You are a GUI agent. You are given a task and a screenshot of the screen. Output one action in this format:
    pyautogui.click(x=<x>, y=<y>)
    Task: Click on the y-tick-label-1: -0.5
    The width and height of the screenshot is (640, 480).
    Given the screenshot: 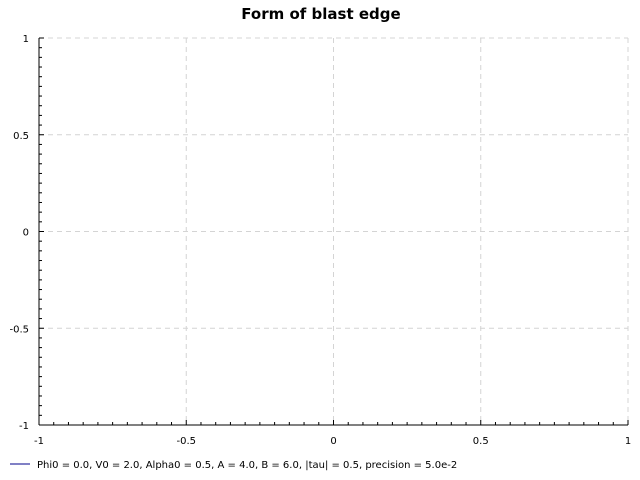 What is the action you would take?
    pyautogui.click(x=19, y=329)
    